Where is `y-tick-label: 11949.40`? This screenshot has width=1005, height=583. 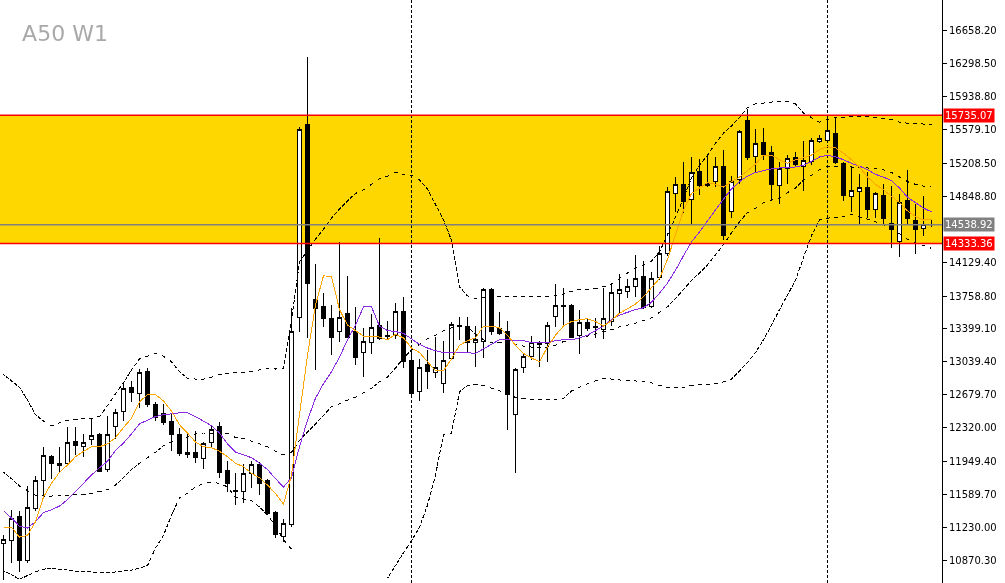
y-tick-label: 11949.40 is located at coordinates (973, 461).